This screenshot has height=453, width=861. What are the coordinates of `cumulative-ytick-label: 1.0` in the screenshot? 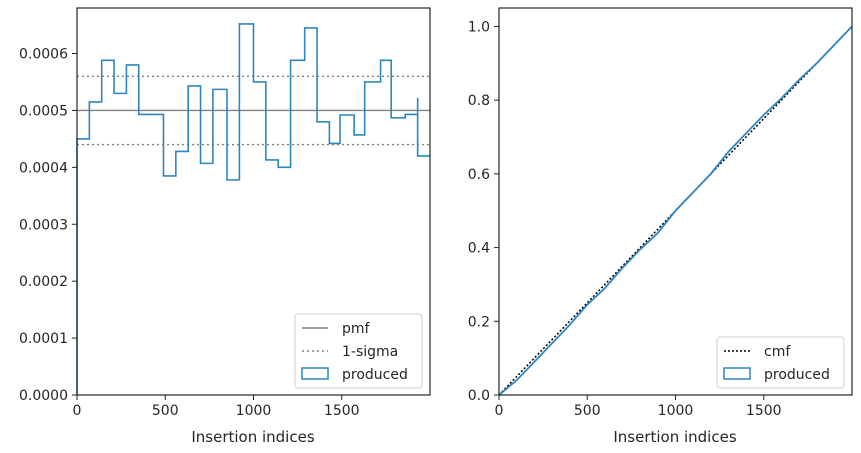 It's located at (479, 27).